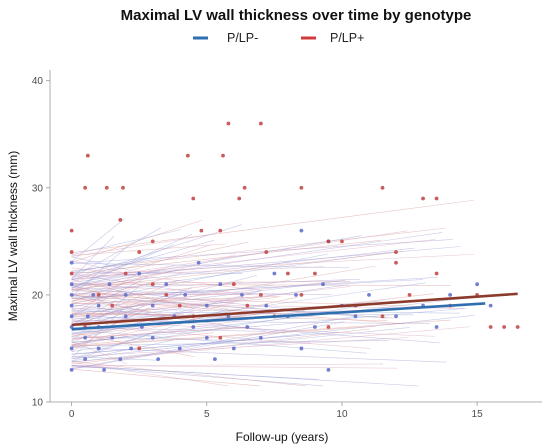  Describe the element at coordinates (282, 437) in the screenshot. I see `x-axis-label: Follow-up (years)` at that location.